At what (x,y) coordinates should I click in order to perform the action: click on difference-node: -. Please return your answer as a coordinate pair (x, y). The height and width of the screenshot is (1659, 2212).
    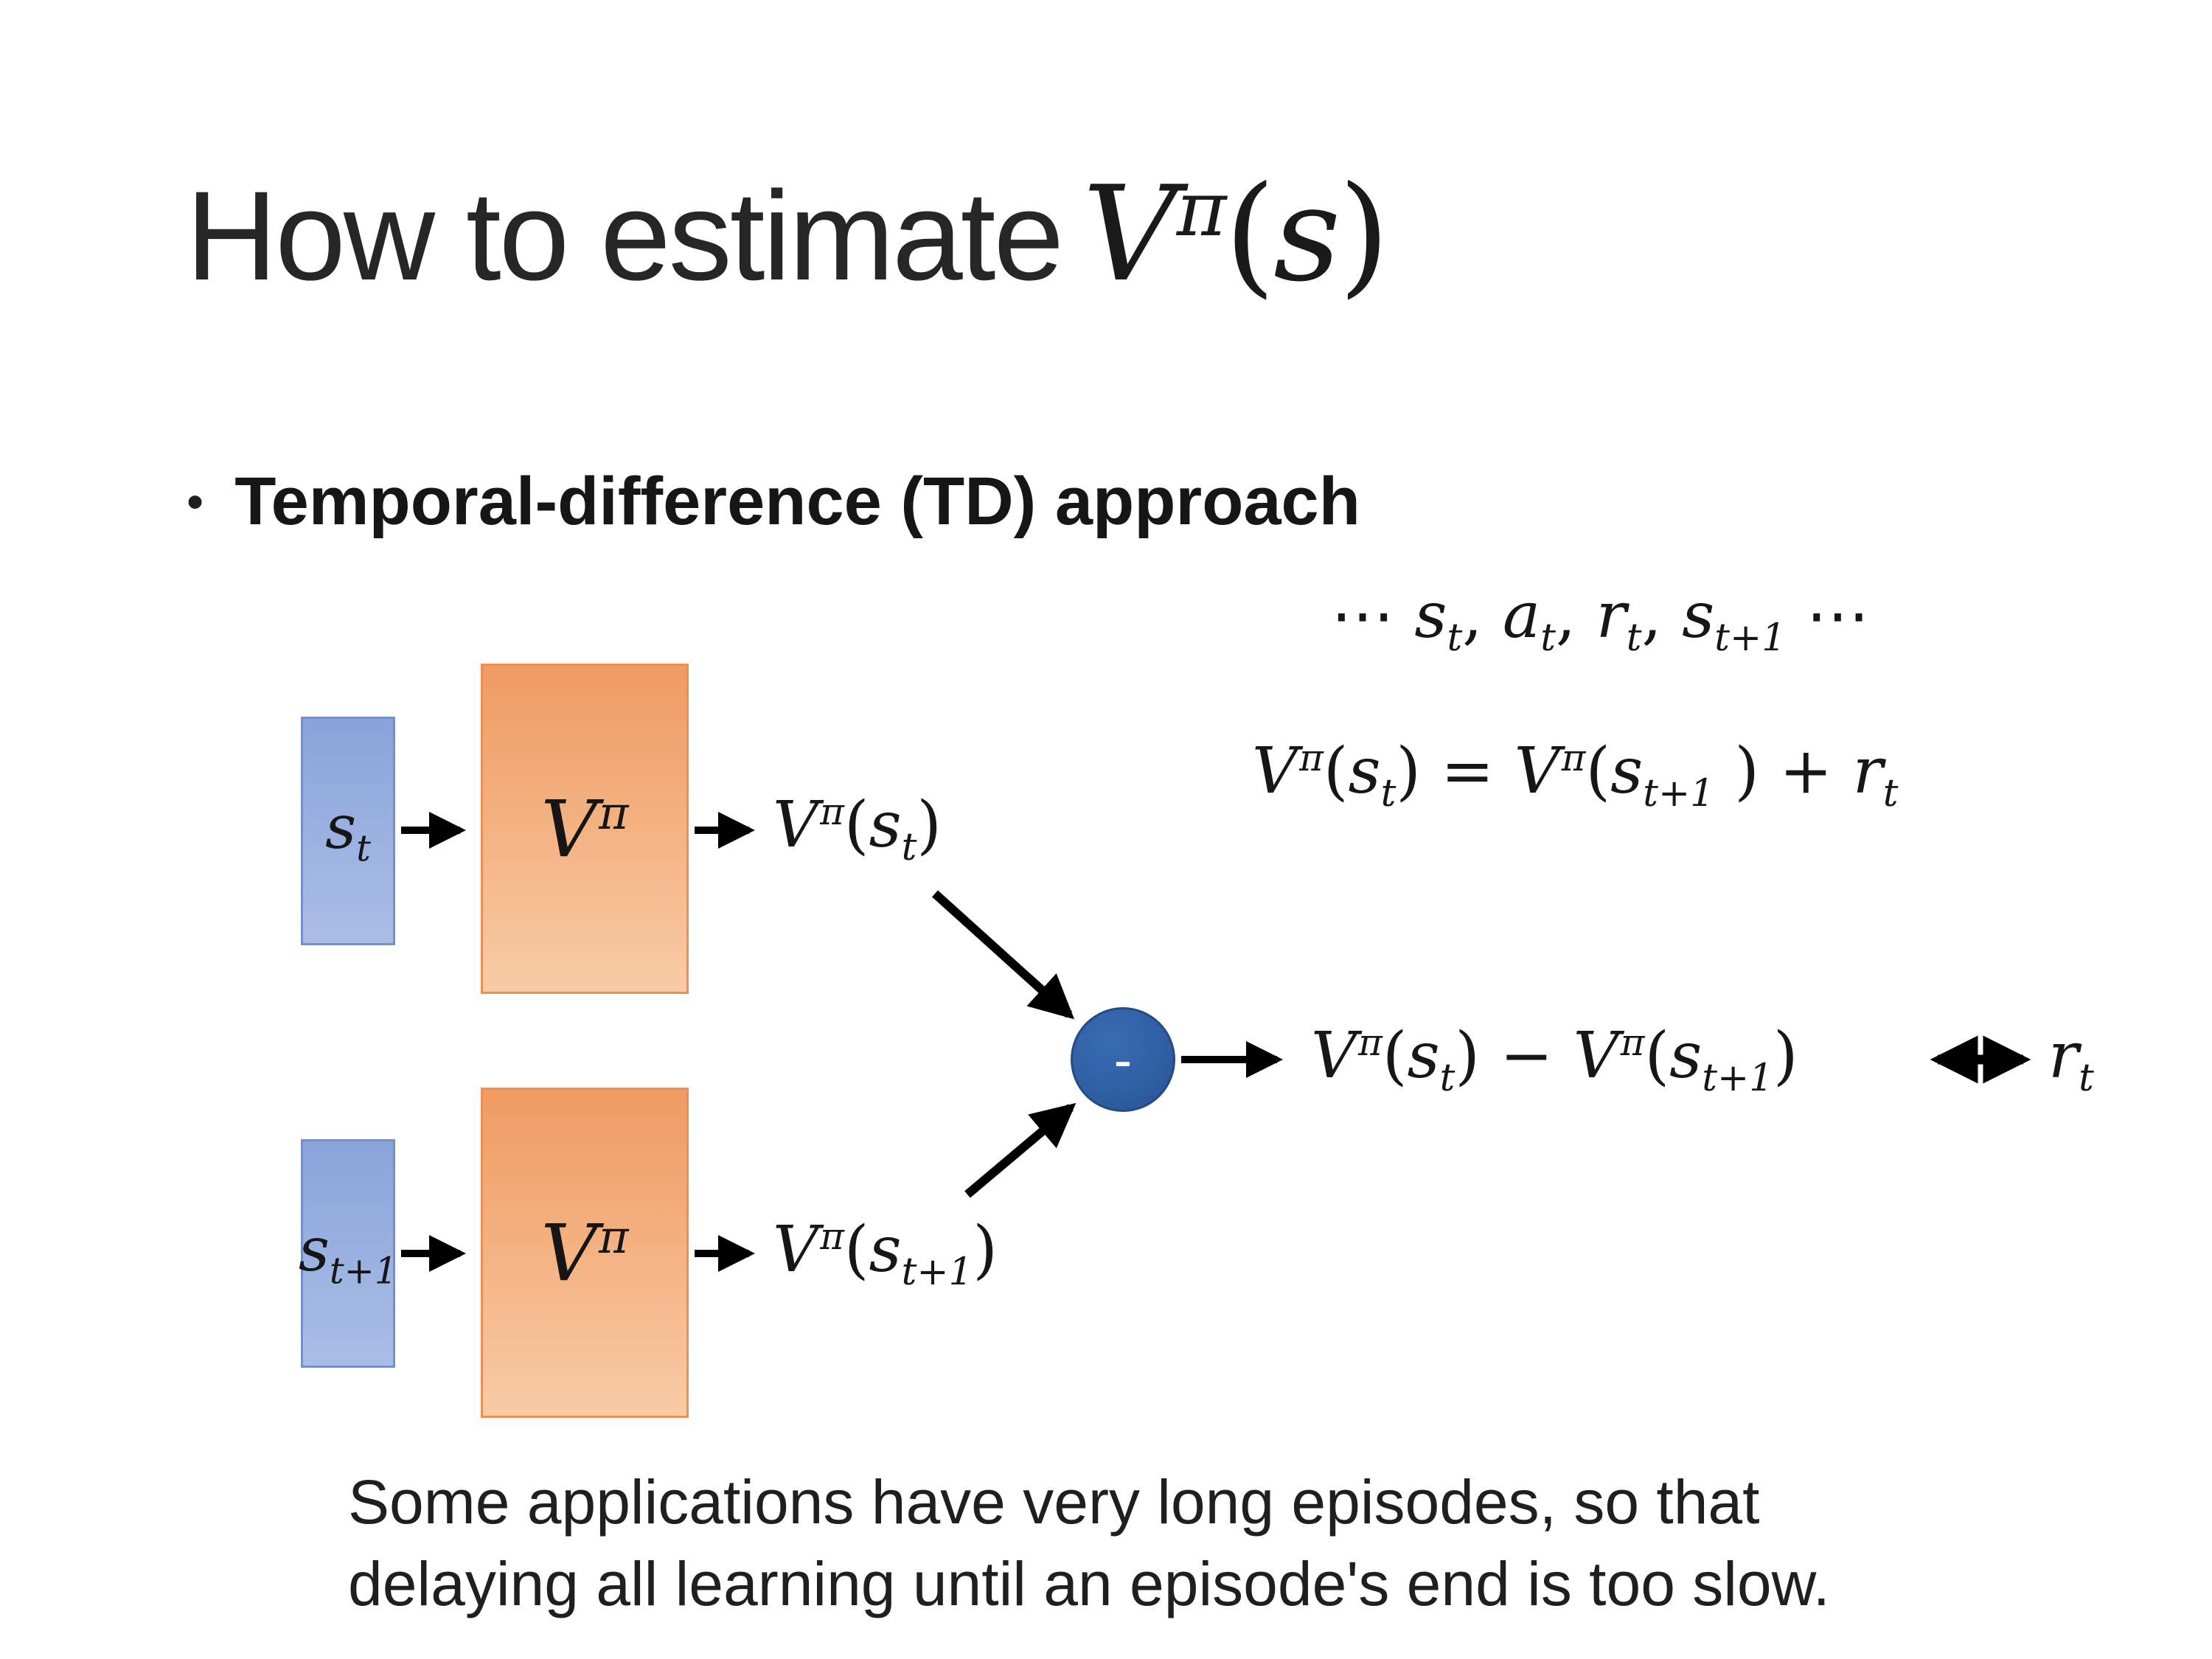
    Looking at the image, I should click on (1123, 1059).